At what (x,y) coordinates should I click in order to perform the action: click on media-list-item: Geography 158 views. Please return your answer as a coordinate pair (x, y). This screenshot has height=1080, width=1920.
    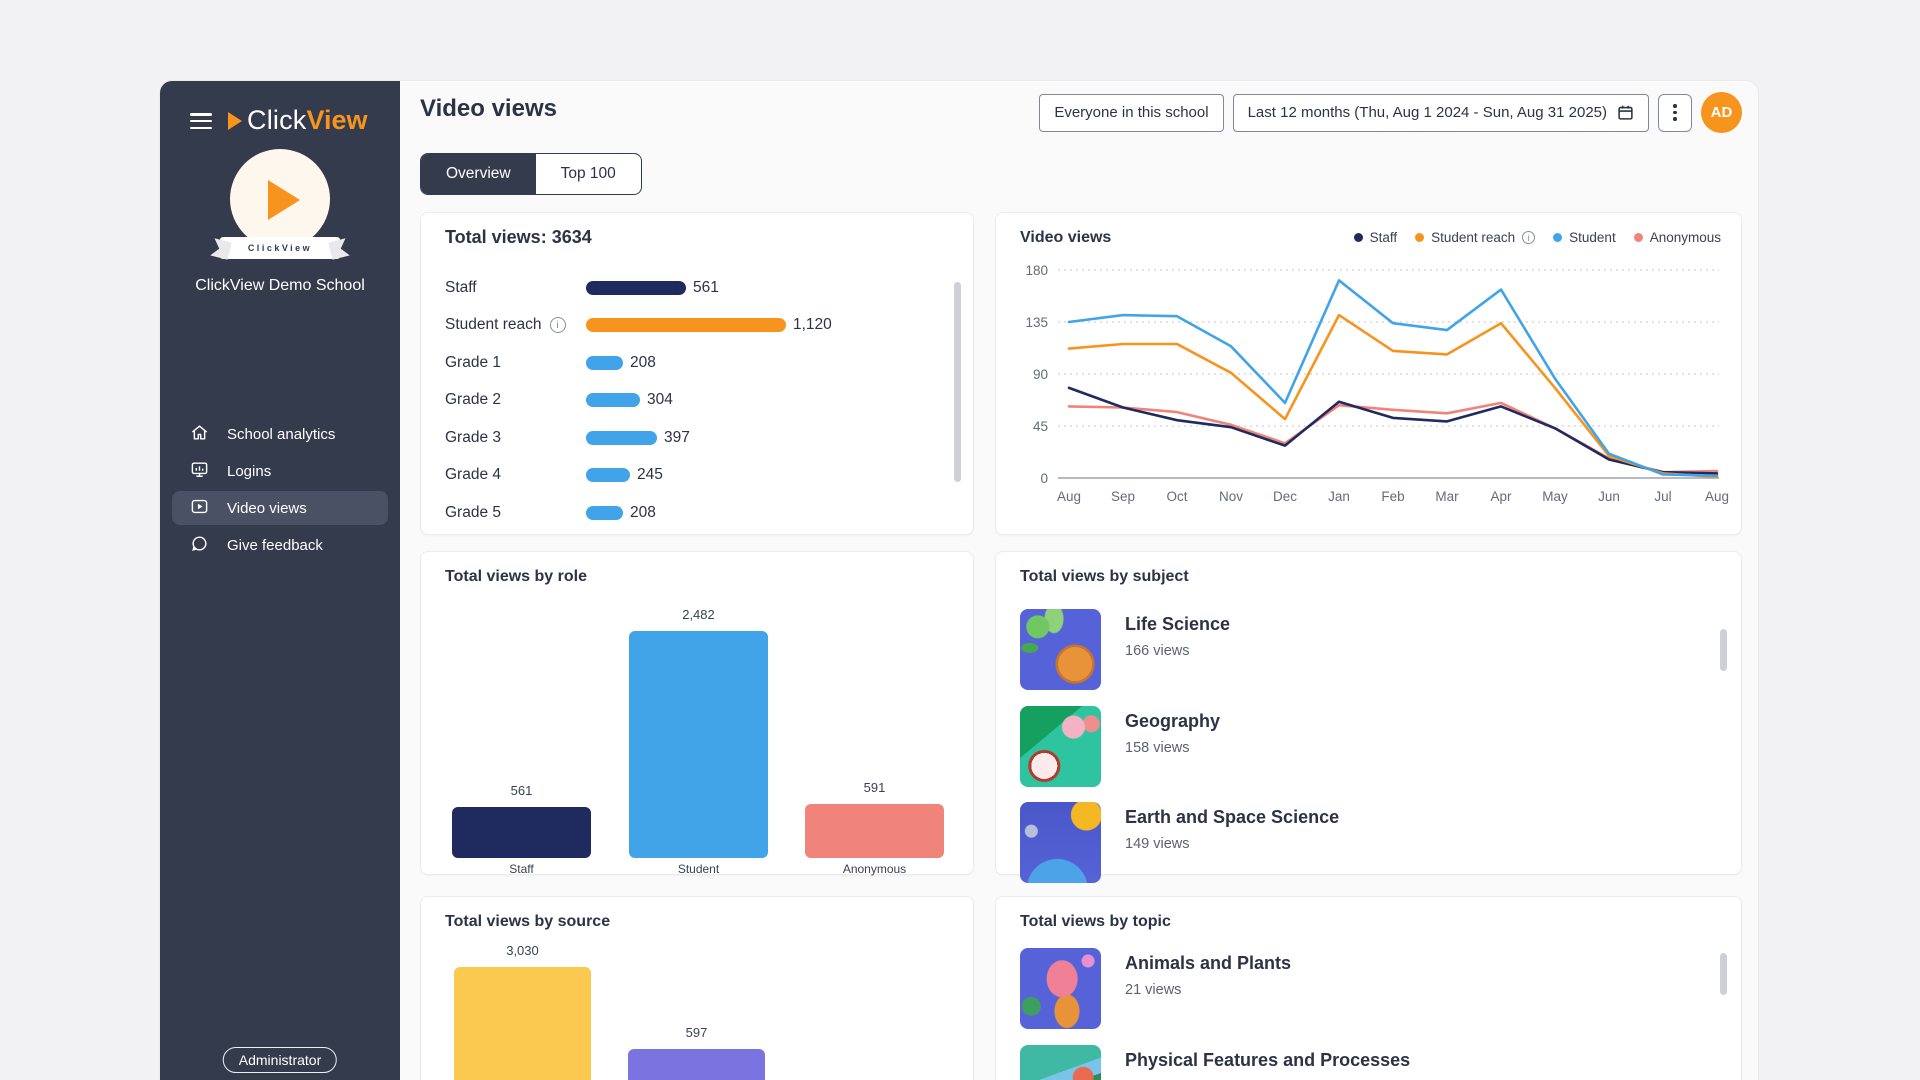
    Looking at the image, I should click on (1360, 746).